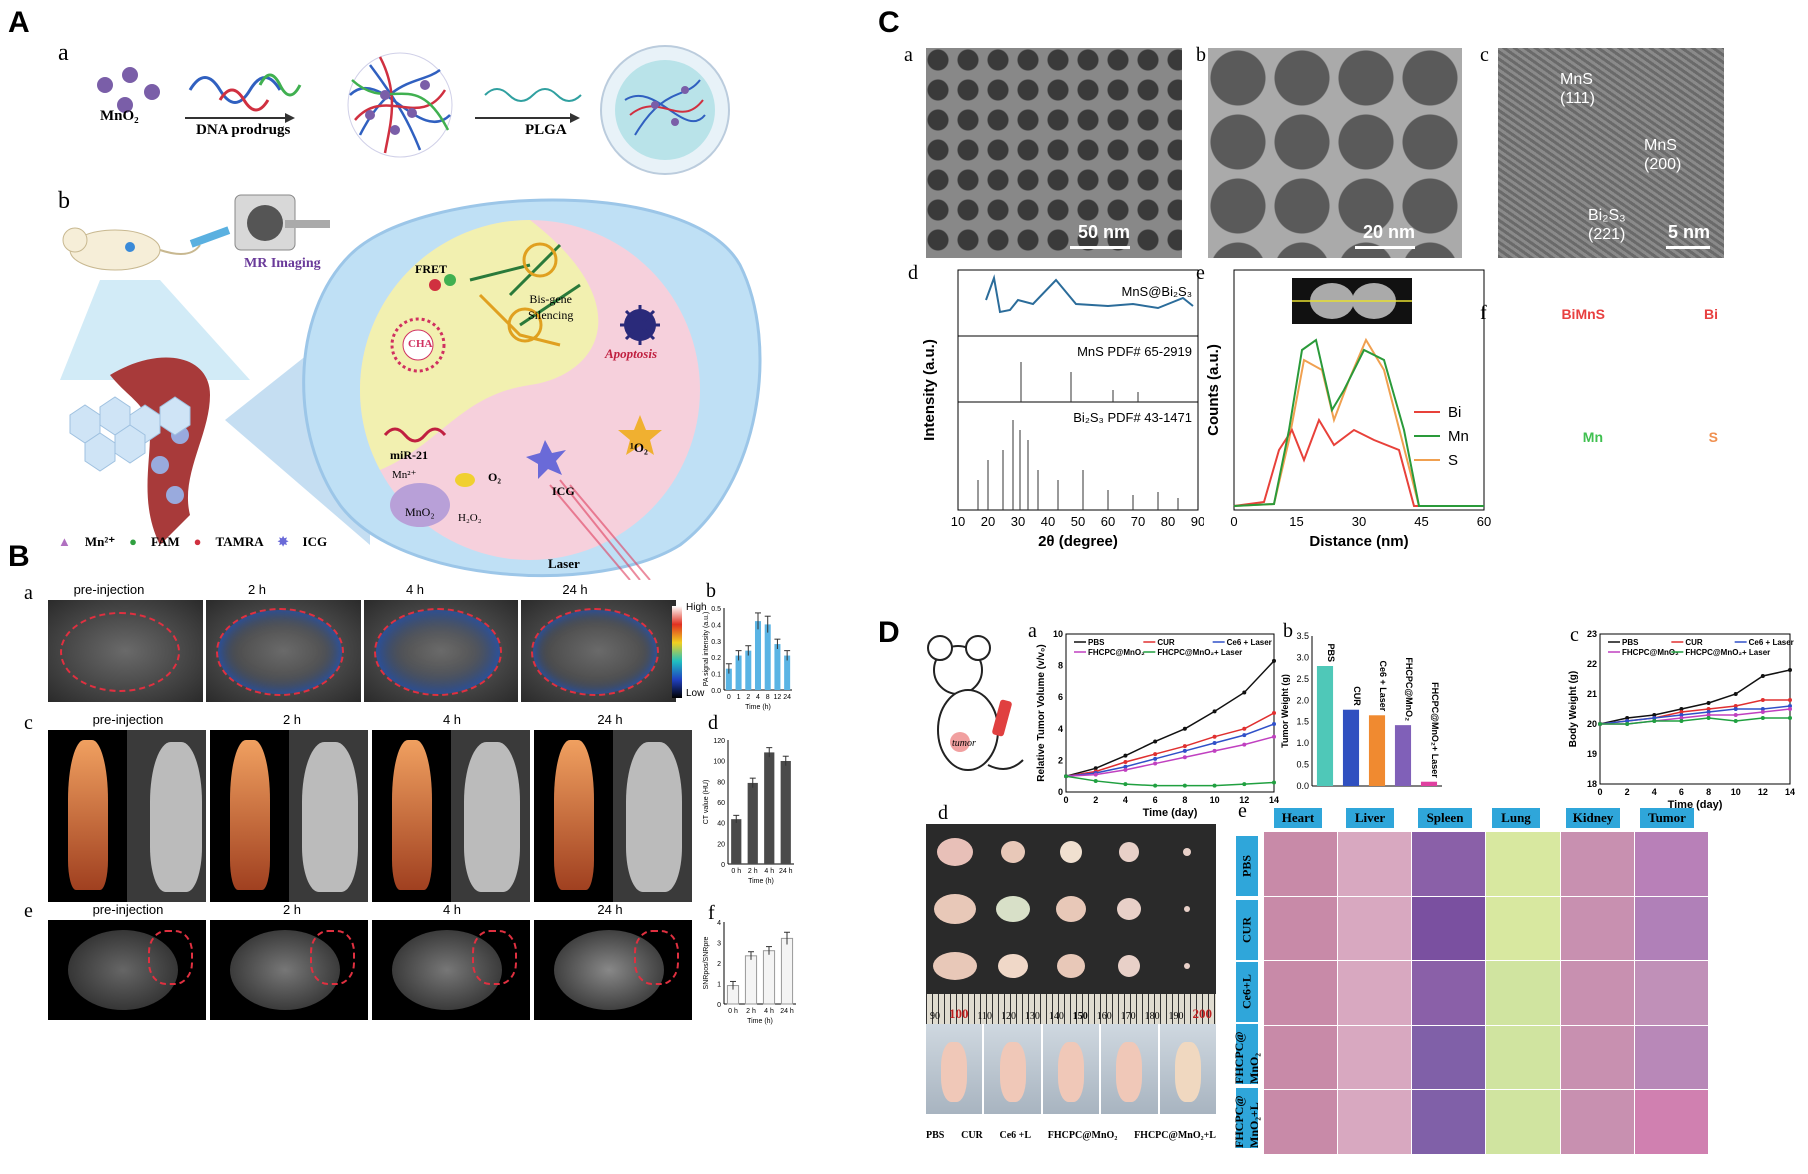 This screenshot has width=1808, height=1174. What do you see at coordinates (929, 390) in the screenshot?
I see `y-axis-label: Intensity (a.u.)` at bounding box center [929, 390].